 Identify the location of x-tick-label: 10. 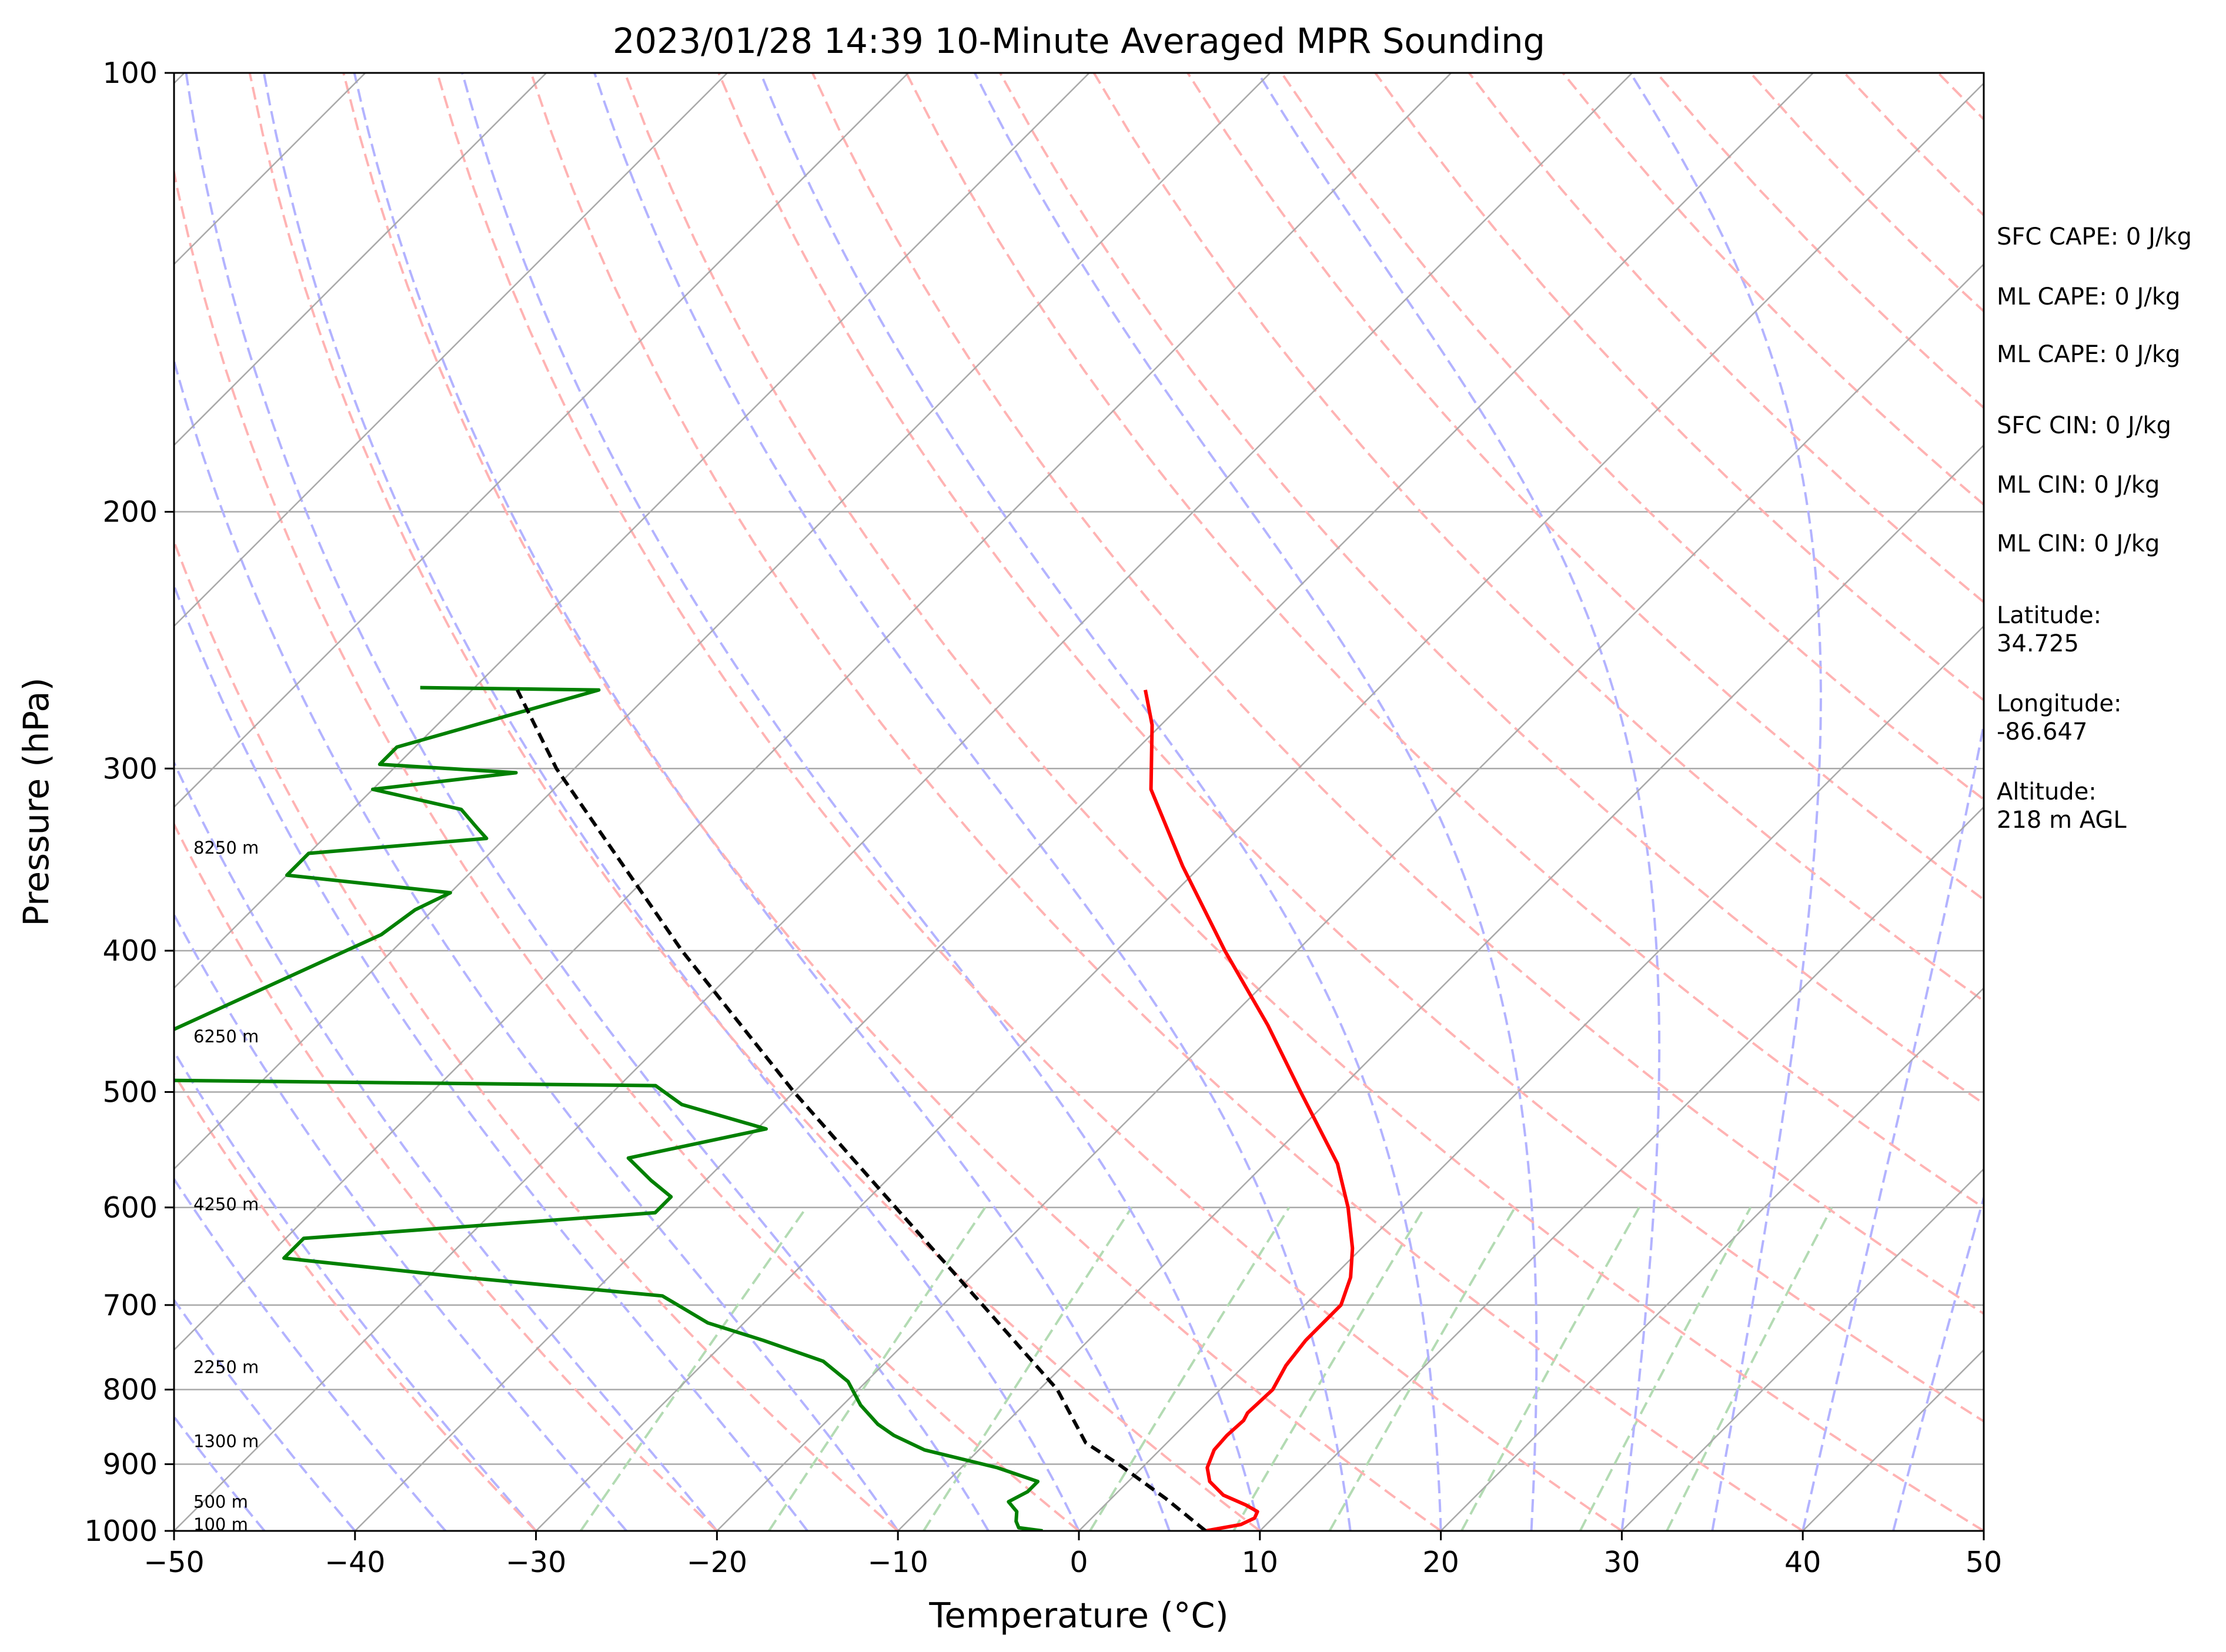
(1260, 1563).